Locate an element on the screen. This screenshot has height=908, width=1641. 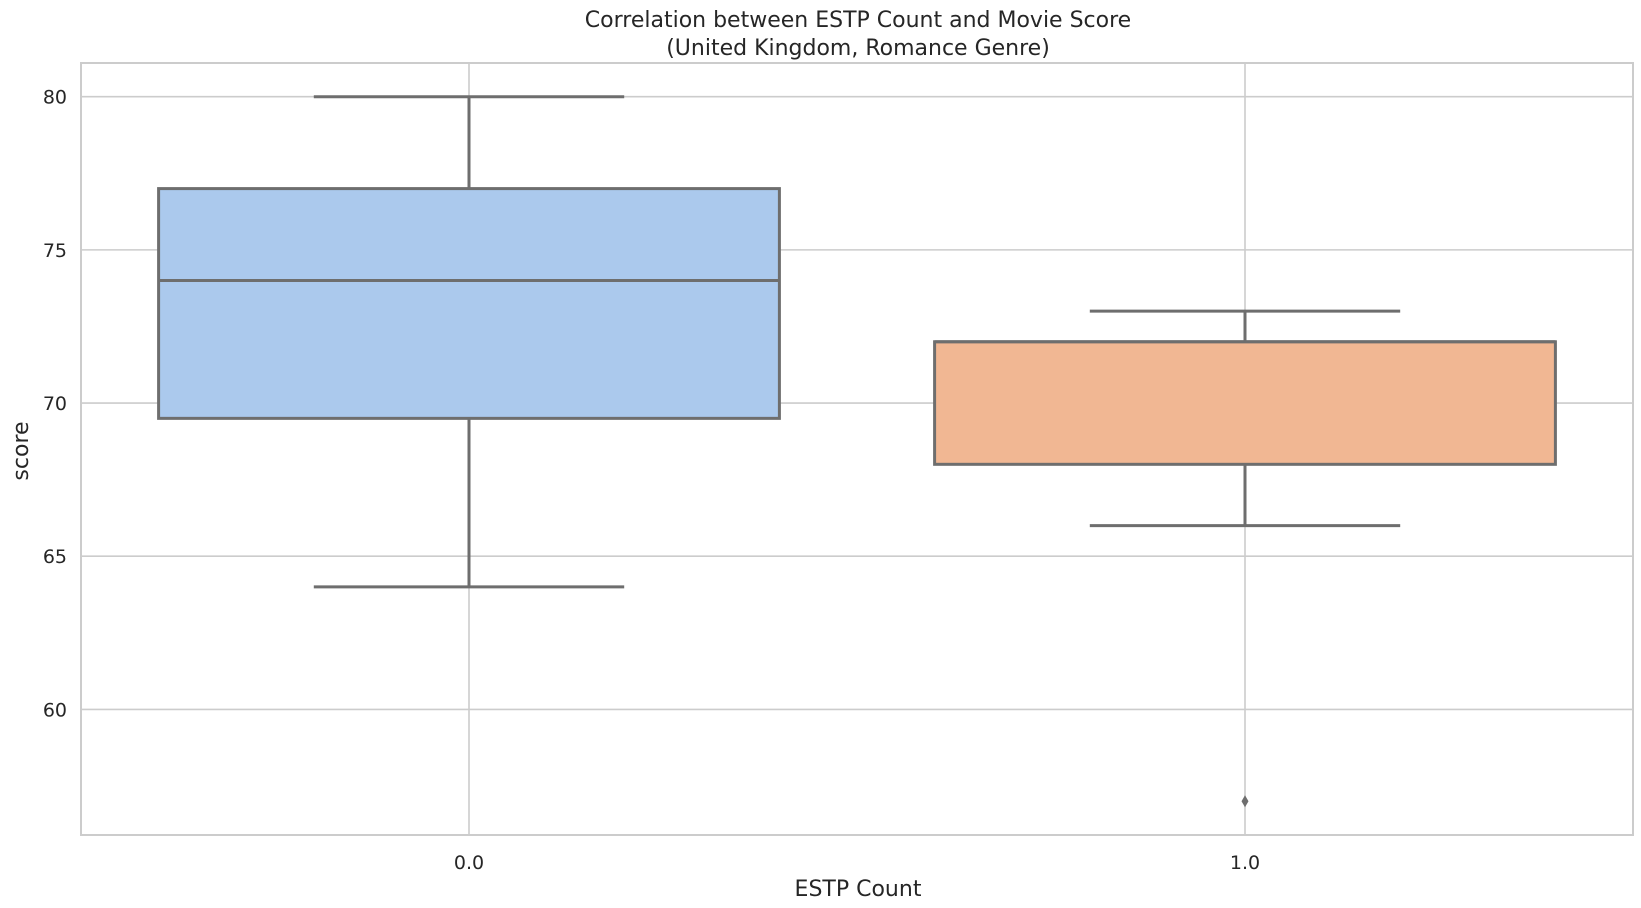
y-axis-label: score is located at coordinates (21, 450).